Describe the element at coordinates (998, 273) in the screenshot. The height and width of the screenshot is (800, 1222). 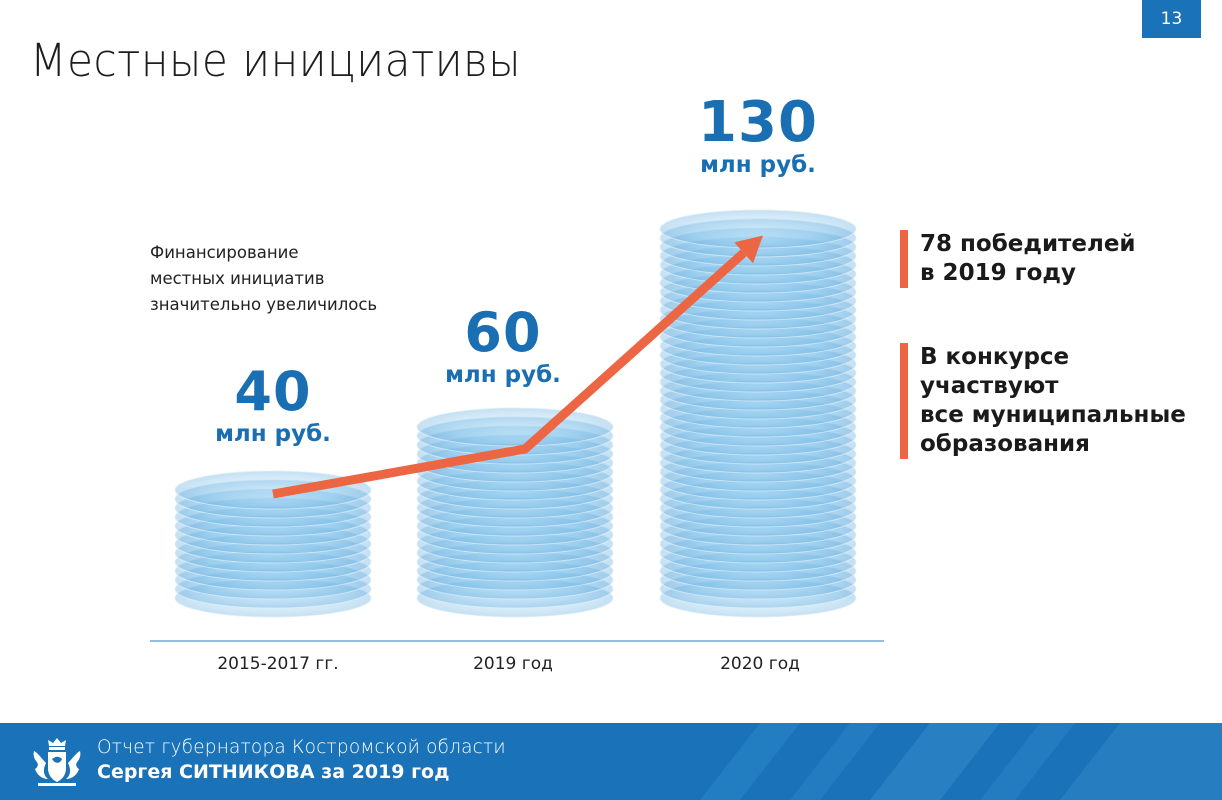
I see `fact-winners-line-2: в 2019 году` at that location.